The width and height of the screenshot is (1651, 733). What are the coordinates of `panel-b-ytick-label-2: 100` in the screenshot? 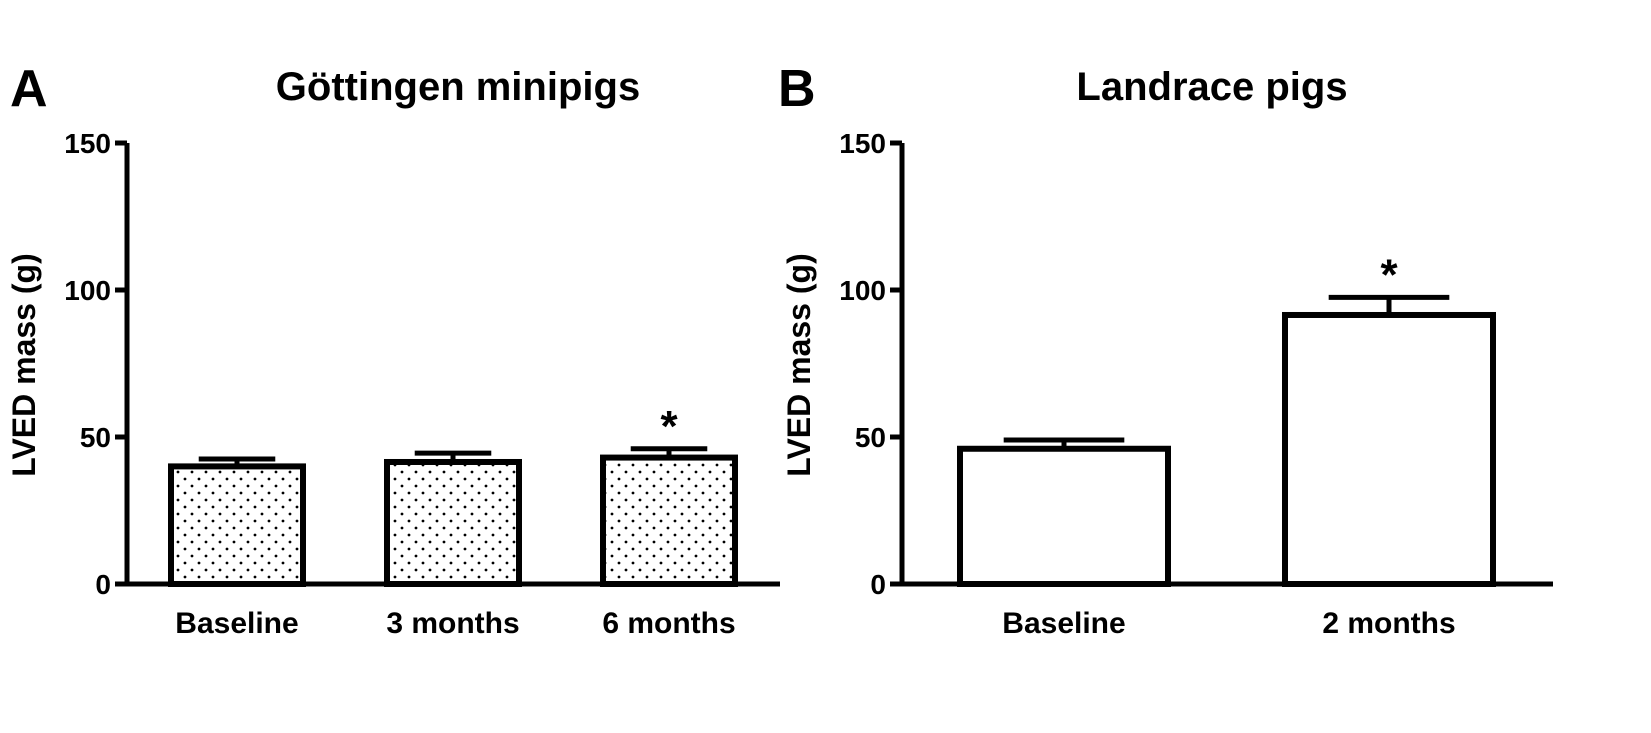 It's located at (862, 290).